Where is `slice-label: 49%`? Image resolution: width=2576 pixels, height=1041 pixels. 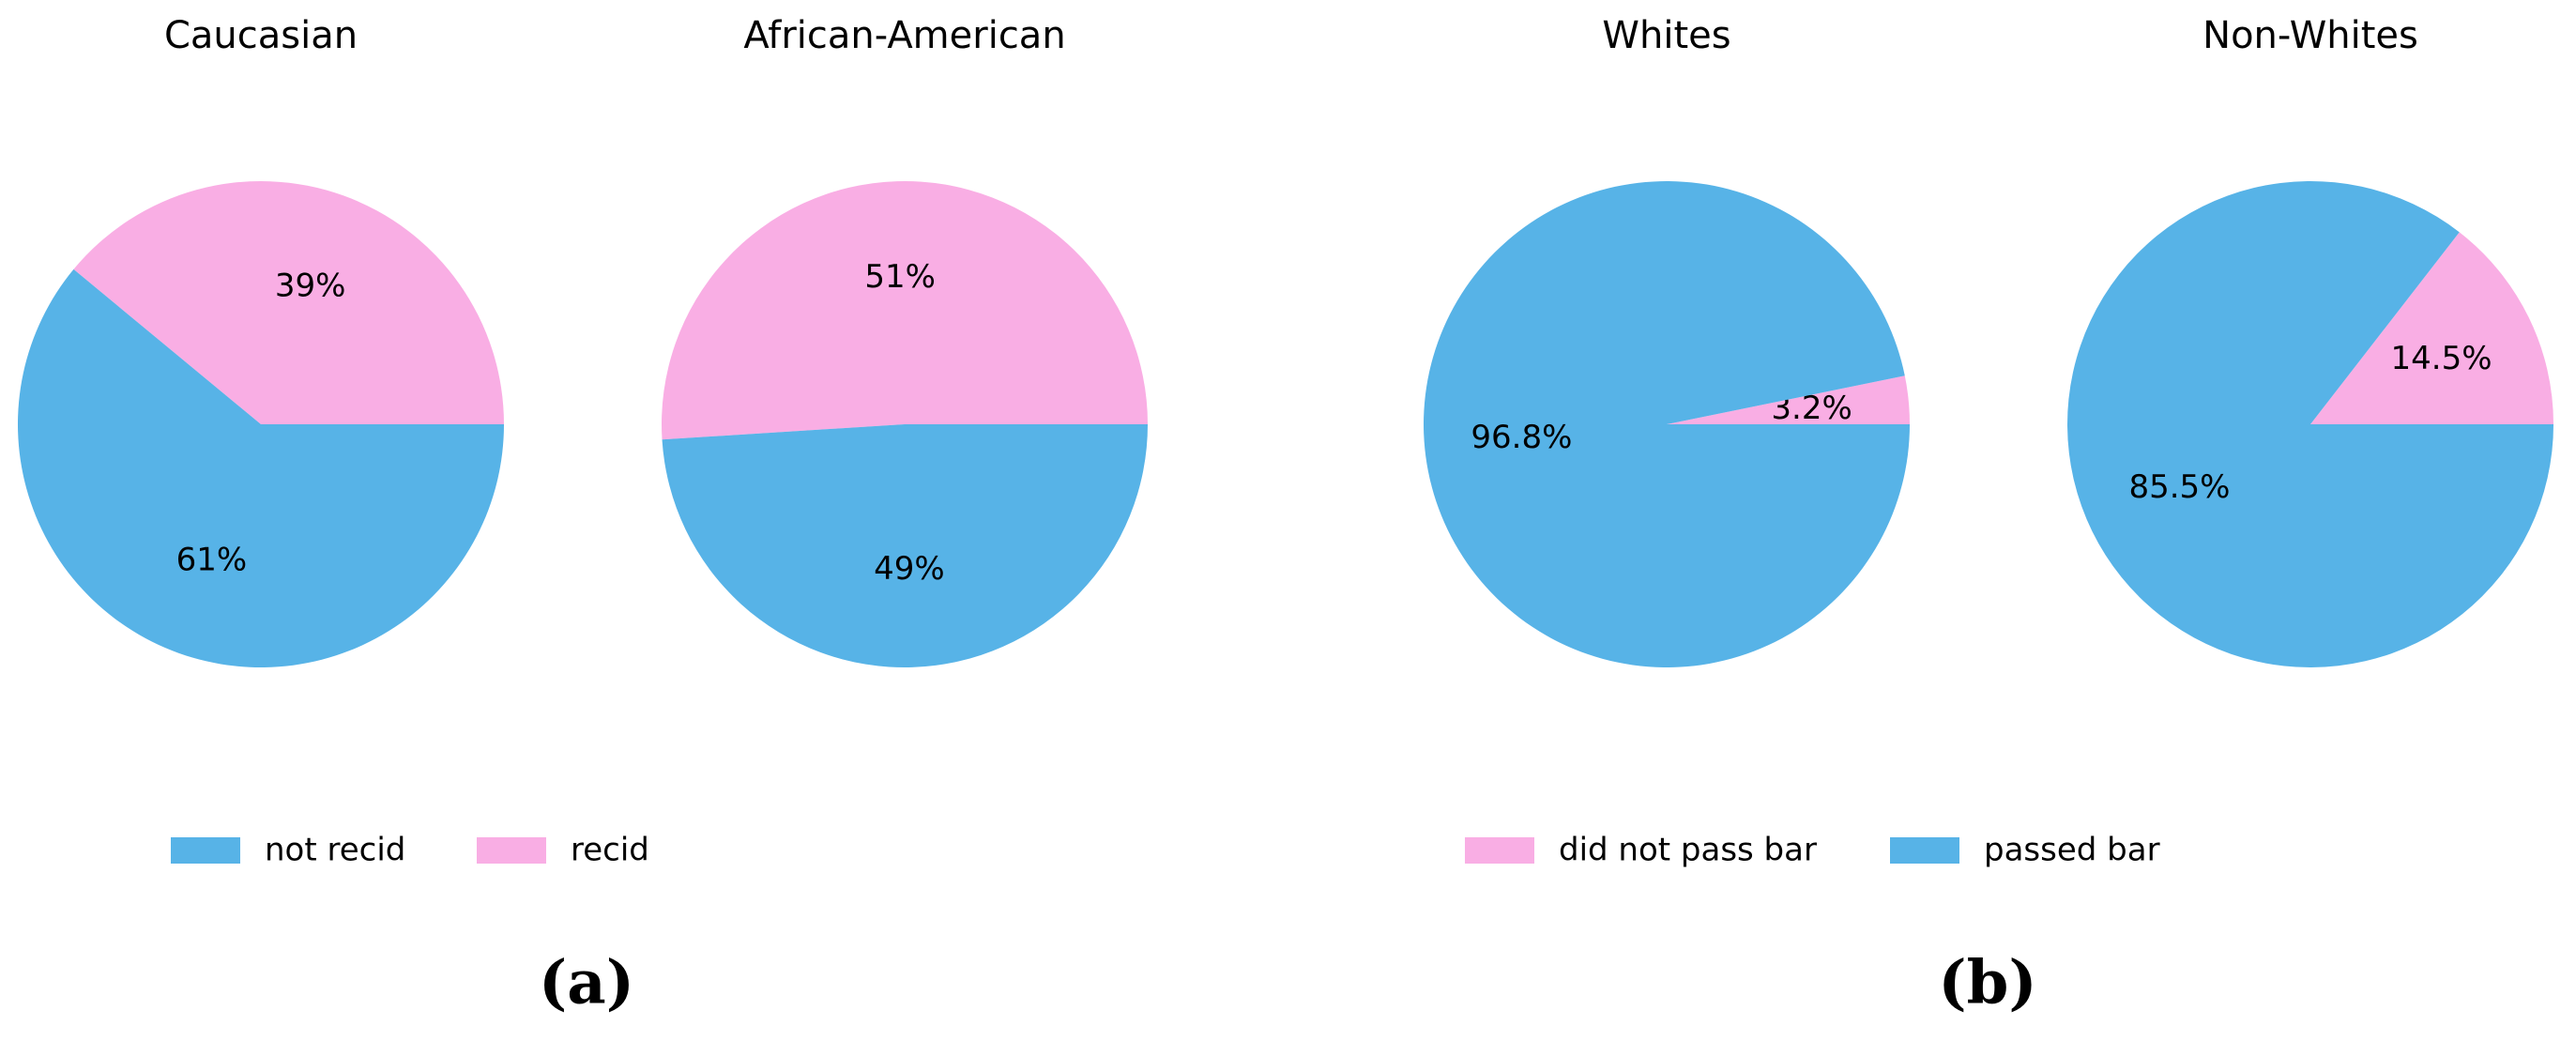 slice-label: 49% is located at coordinates (909, 569).